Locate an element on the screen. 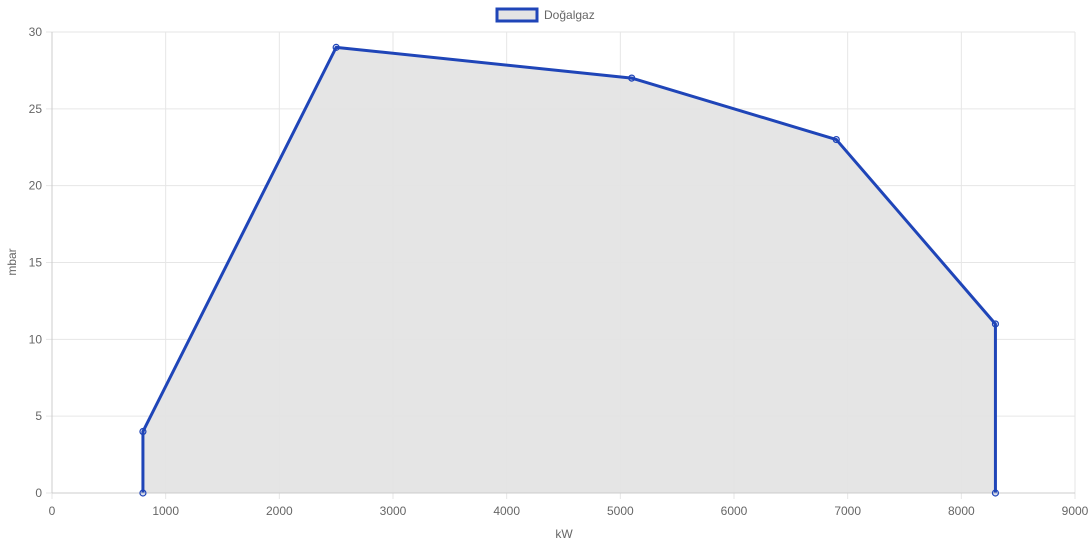 The height and width of the screenshot is (546, 1092). y-tick-label: 30 is located at coordinates (36, 32).